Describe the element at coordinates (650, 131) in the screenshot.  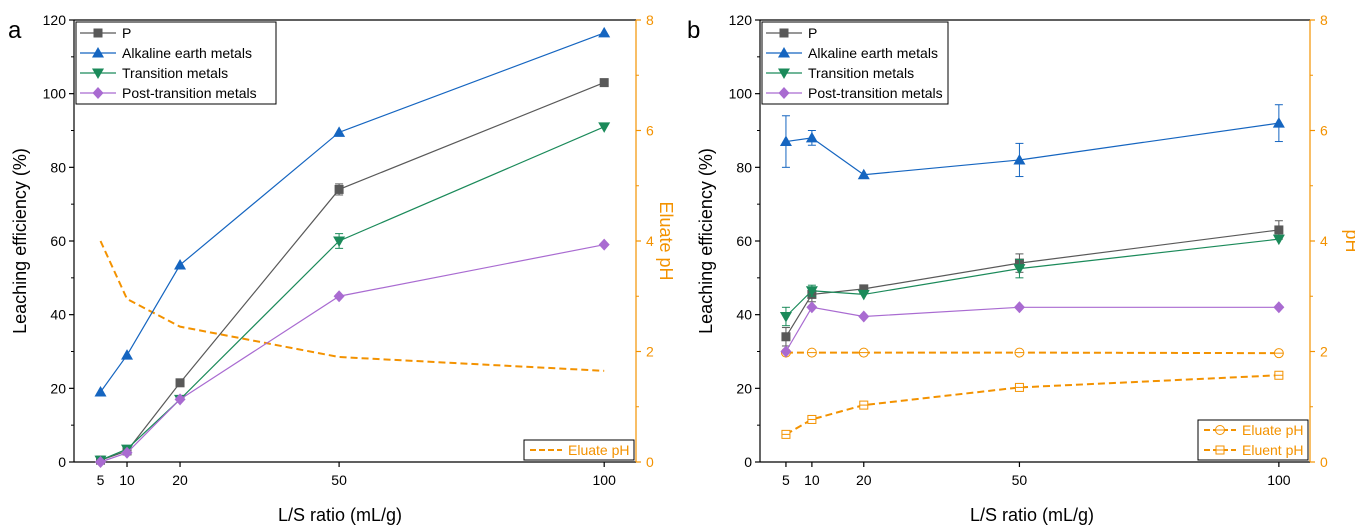
I see `y2-tick-label: 6` at that location.